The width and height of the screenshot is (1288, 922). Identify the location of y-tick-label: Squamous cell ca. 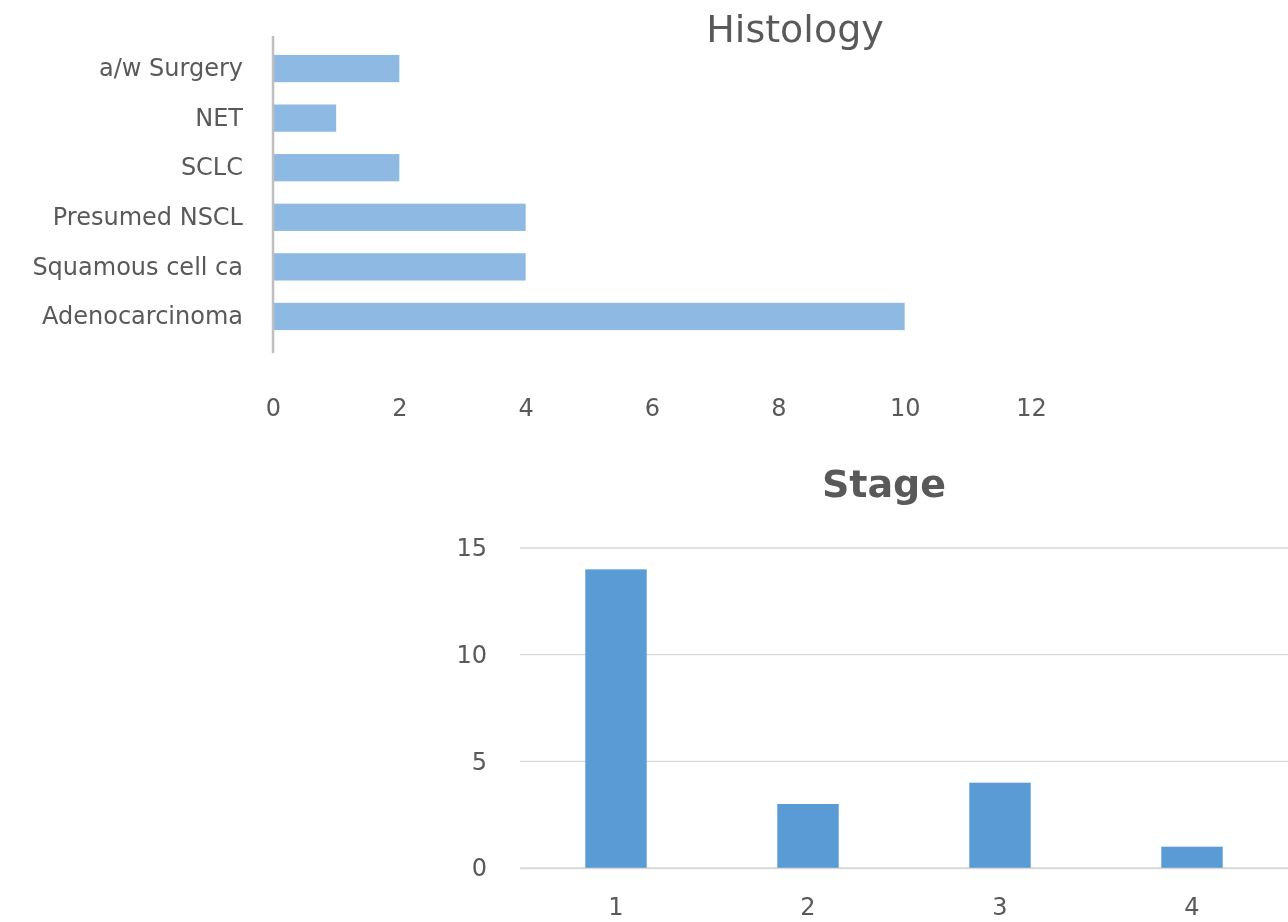
(137, 266).